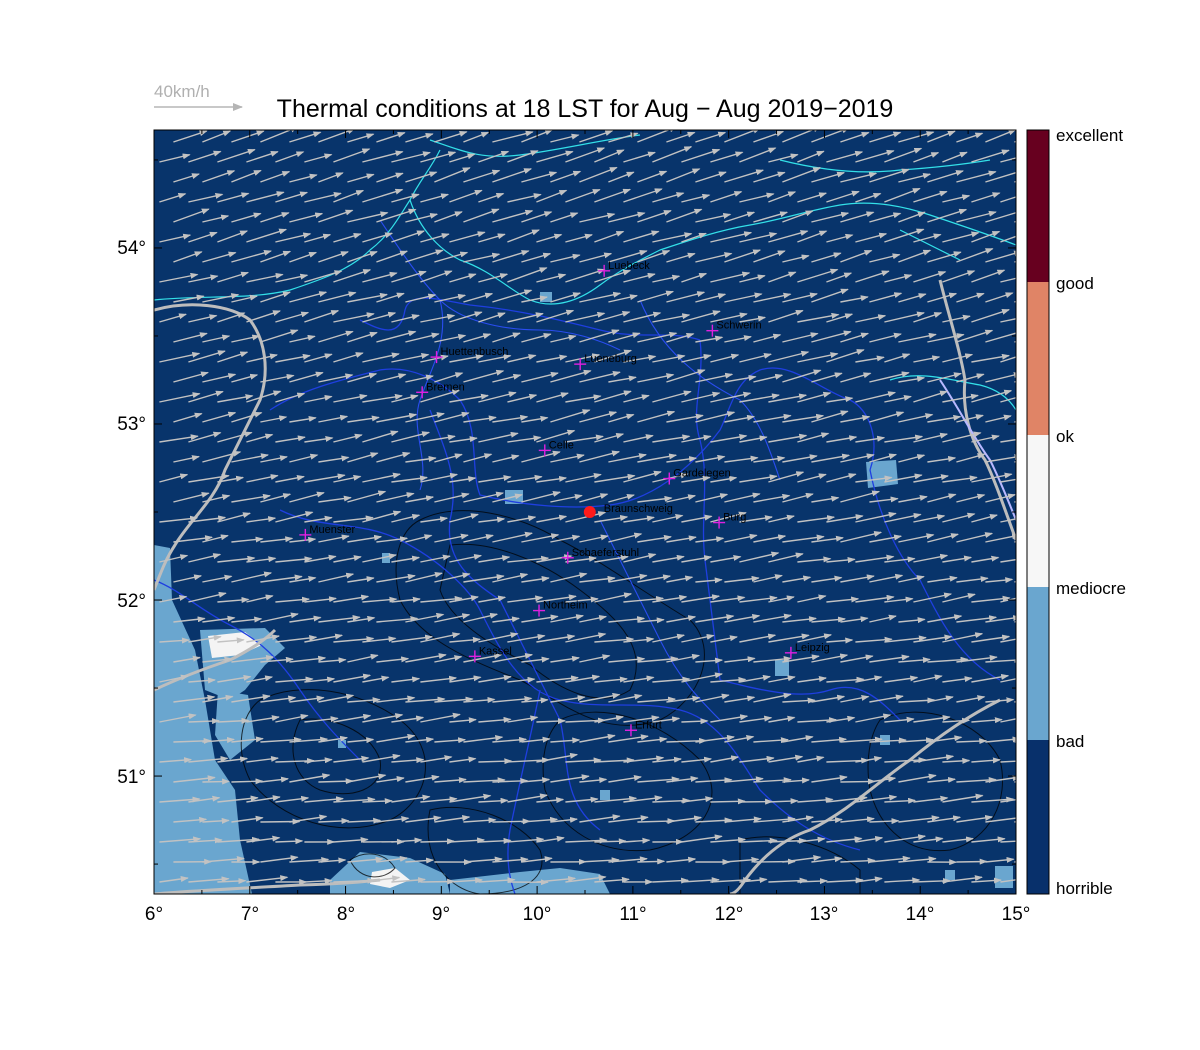 This screenshot has width=1200, height=1050. Describe the element at coordinates (629, 266) in the screenshot. I see `city-label: Luebeck` at that location.